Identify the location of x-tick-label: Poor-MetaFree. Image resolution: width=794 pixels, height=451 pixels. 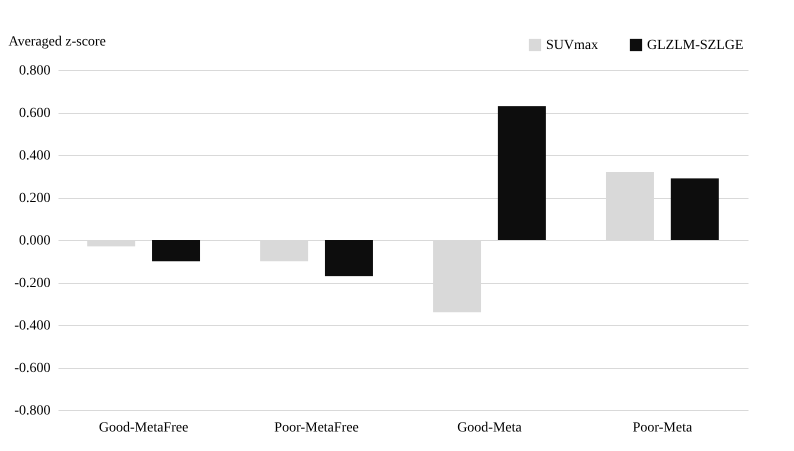
(316, 428).